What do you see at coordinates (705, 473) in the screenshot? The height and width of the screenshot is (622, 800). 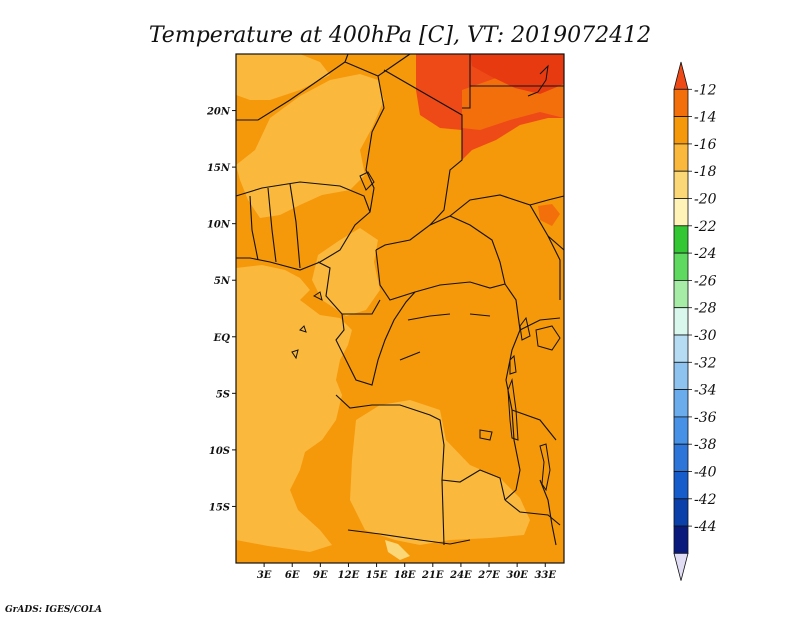 I see `colorbar-label: -40` at bounding box center [705, 473].